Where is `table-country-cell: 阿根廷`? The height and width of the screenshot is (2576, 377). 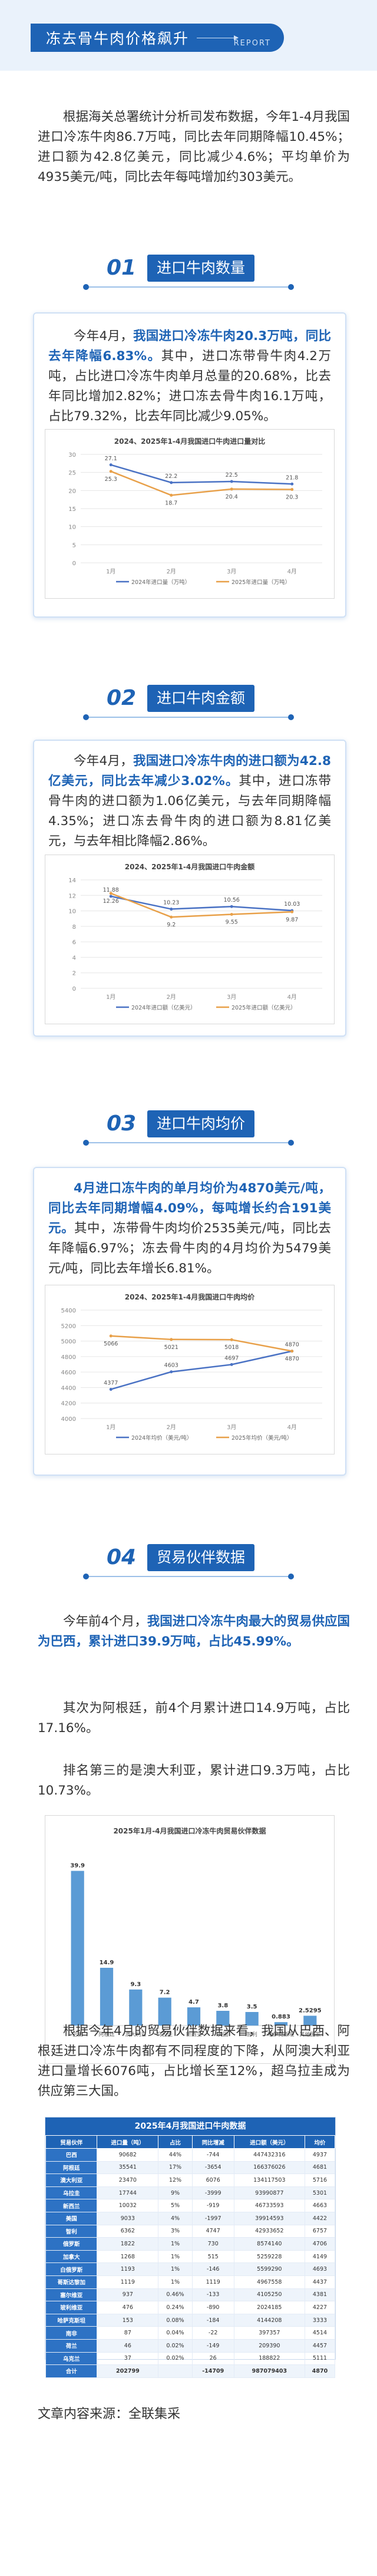 table-country-cell: 阿根廷 is located at coordinates (71, 2168).